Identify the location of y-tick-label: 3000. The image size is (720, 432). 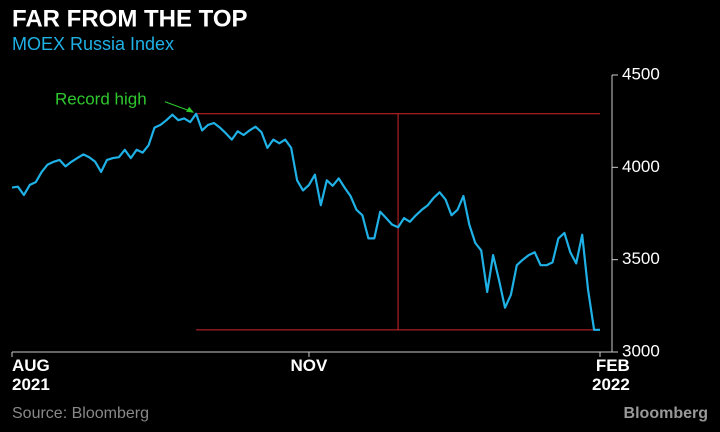
(641, 350).